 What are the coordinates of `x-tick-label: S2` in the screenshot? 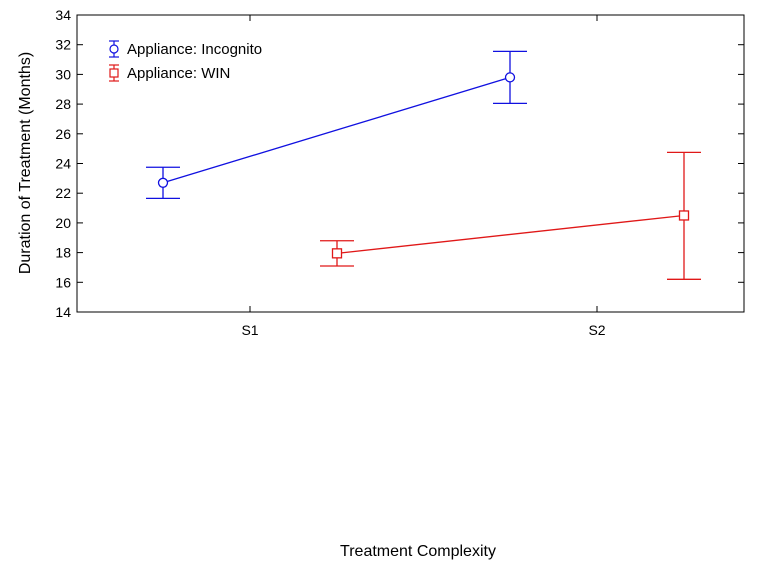 It's located at (596, 330).